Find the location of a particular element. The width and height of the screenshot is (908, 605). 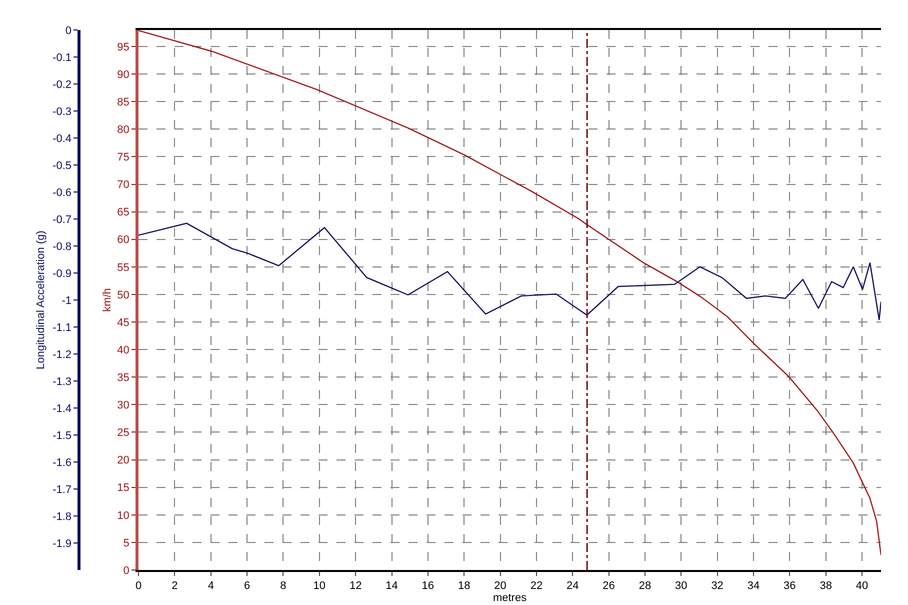

y-tick-label: 35 is located at coordinates (123, 378).